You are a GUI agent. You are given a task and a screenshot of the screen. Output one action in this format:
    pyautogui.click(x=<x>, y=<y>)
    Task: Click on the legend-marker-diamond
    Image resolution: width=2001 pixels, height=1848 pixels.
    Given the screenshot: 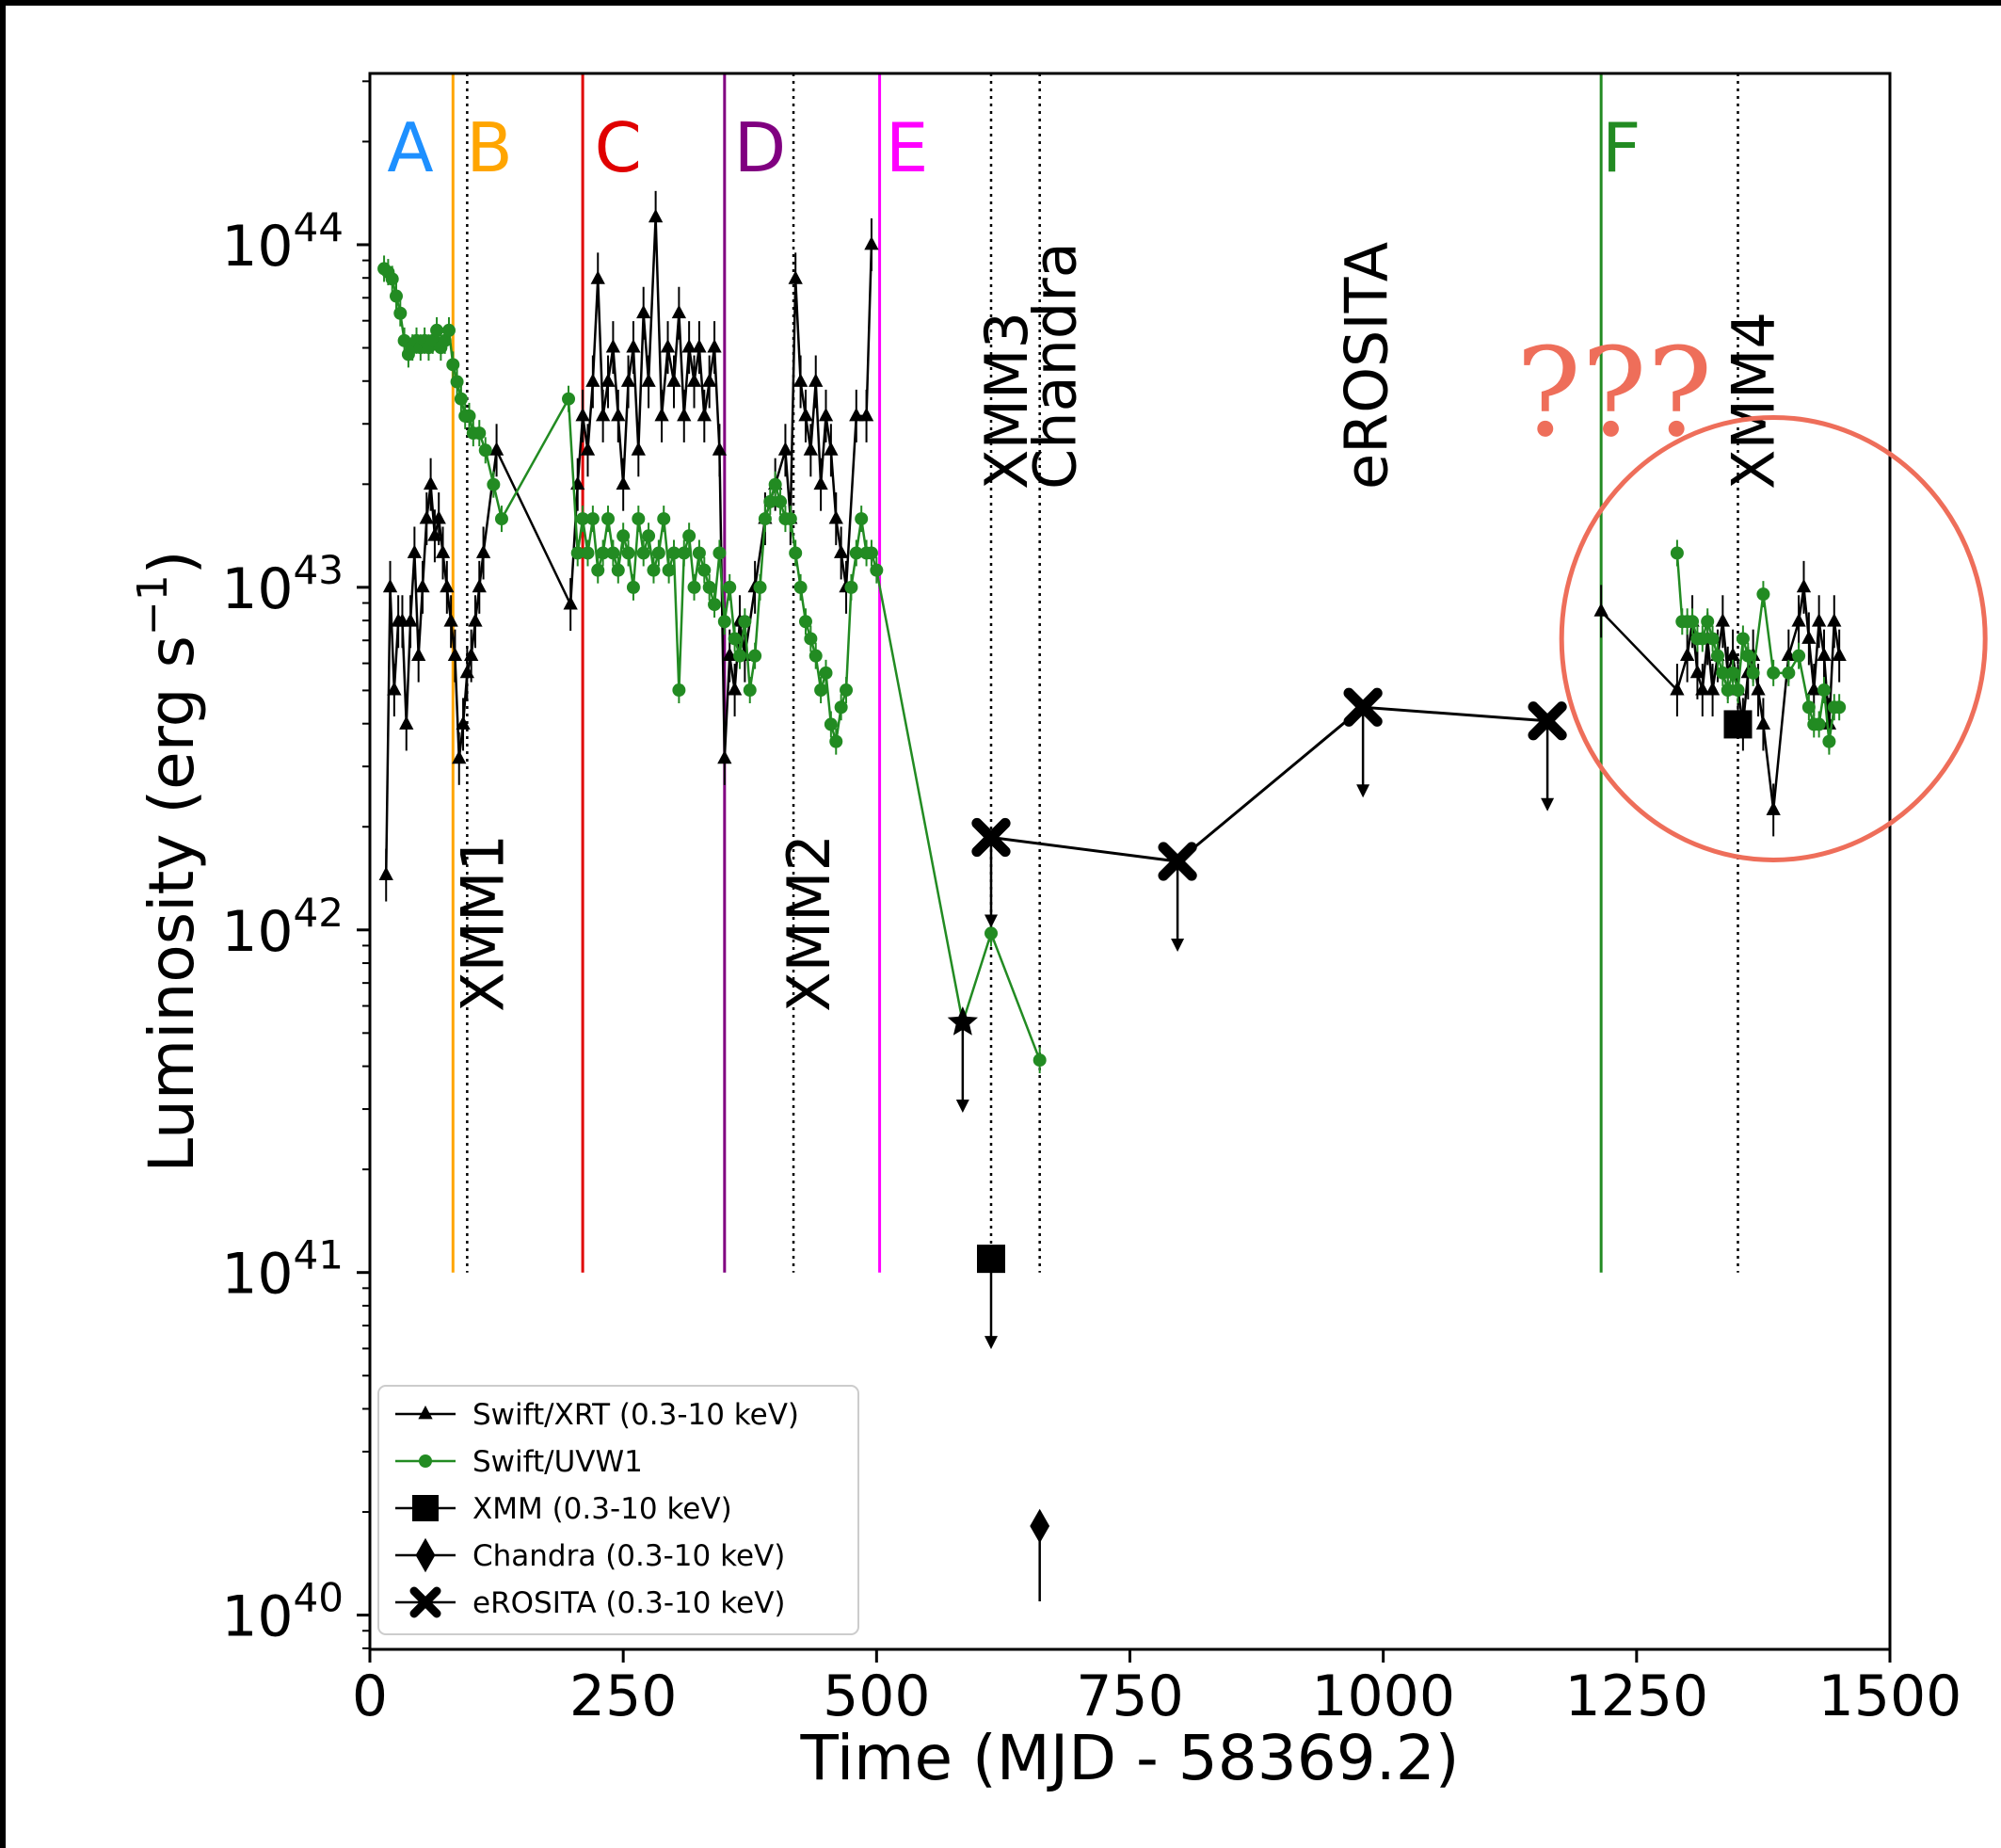 What is the action you would take?
    pyautogui.click(x=425, y=1555)
    